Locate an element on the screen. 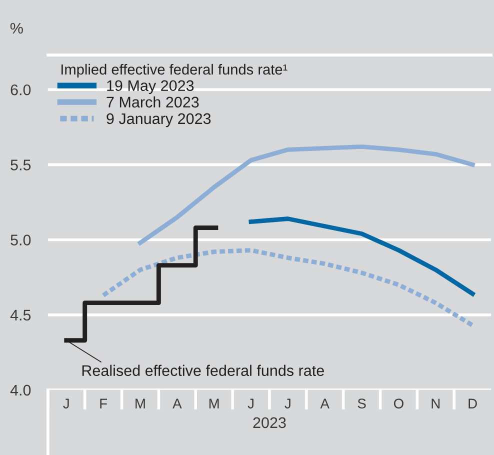 The image size is (494, 455). legend-label: 19 May 2023 is located at coordinates (150, 87).